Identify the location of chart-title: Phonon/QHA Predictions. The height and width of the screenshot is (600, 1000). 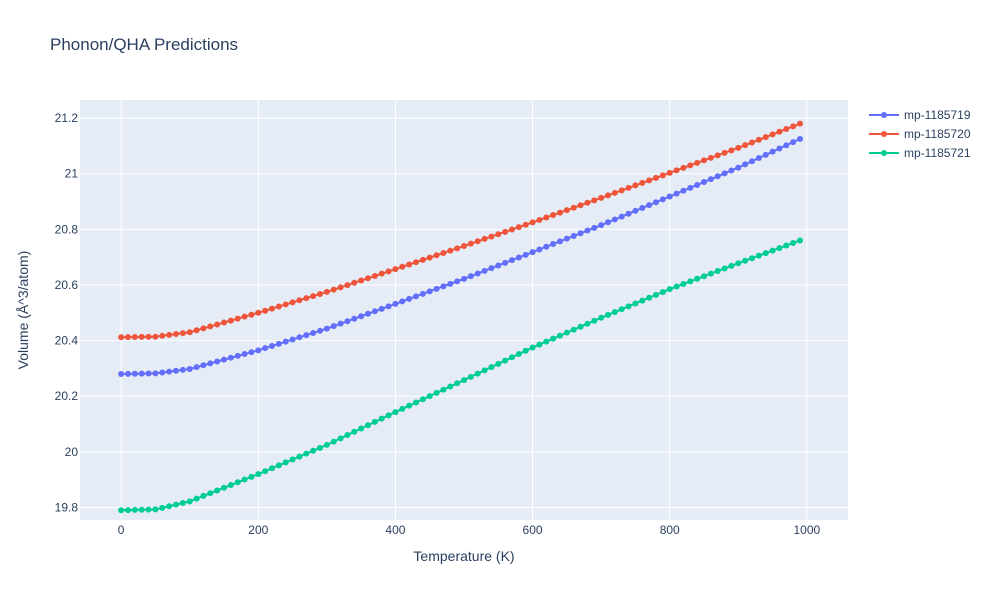
(144, 44).